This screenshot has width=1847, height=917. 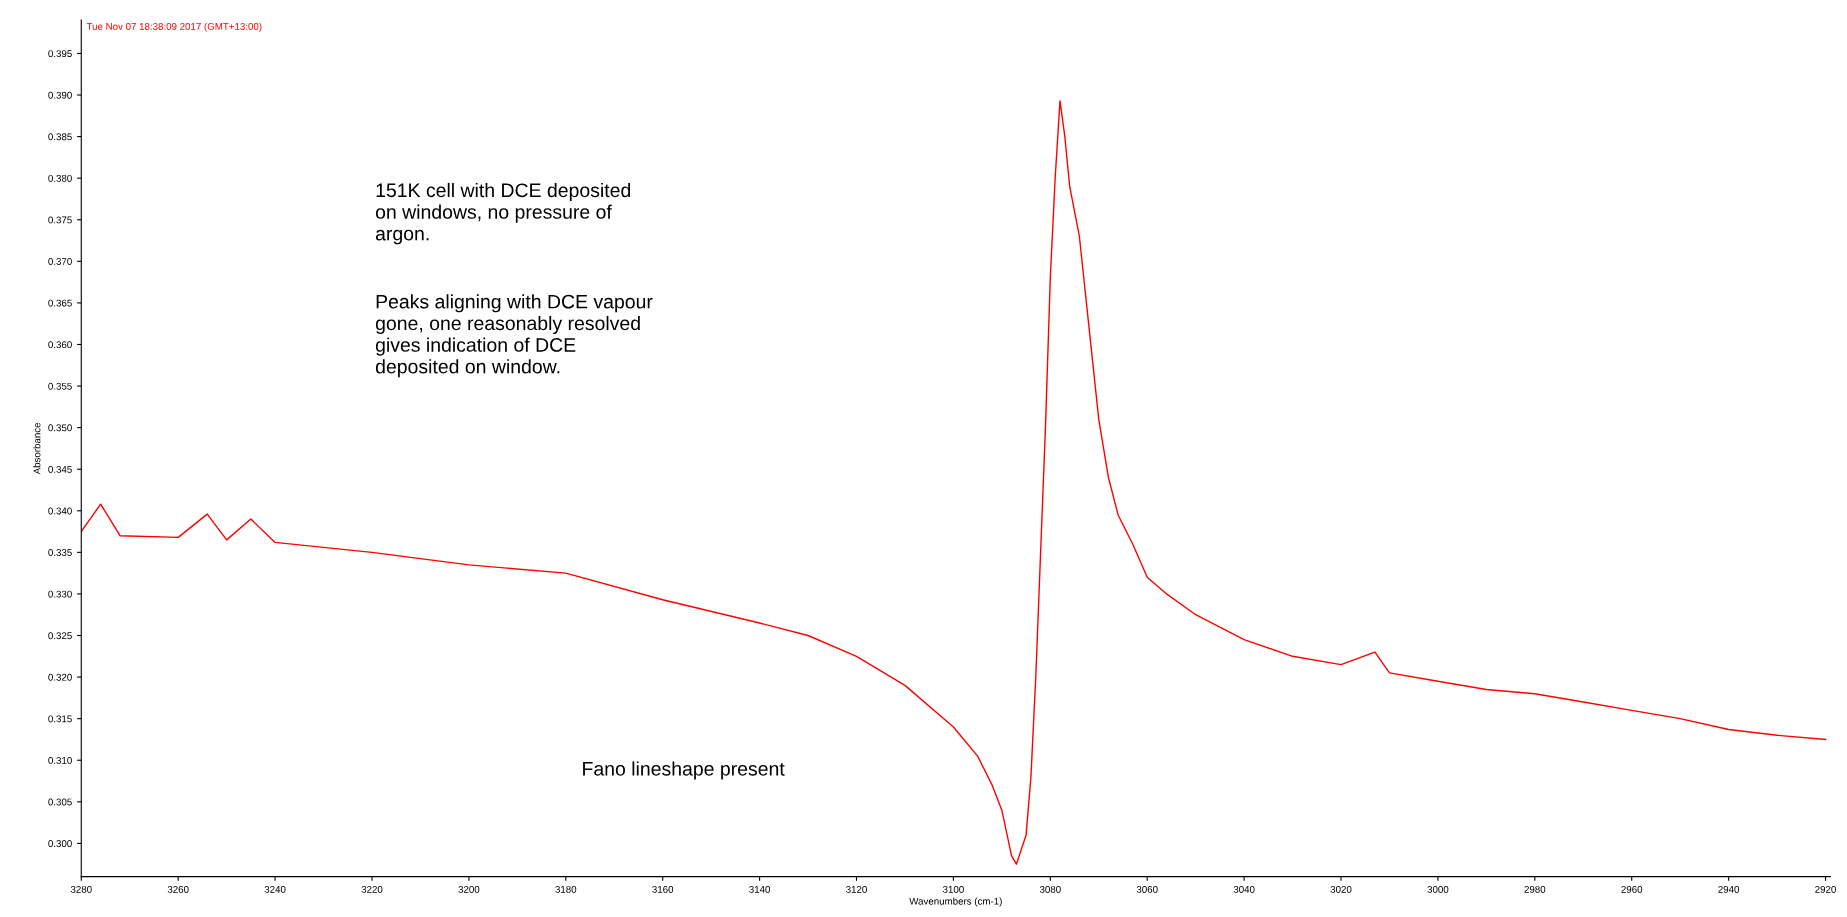 I want to click on x-tick-label: 3160, so click(x=663, y=889).